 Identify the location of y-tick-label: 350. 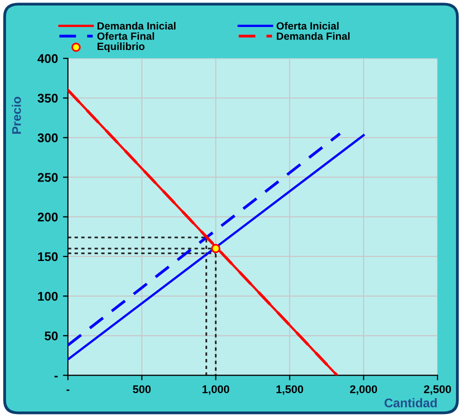
(48, 98).